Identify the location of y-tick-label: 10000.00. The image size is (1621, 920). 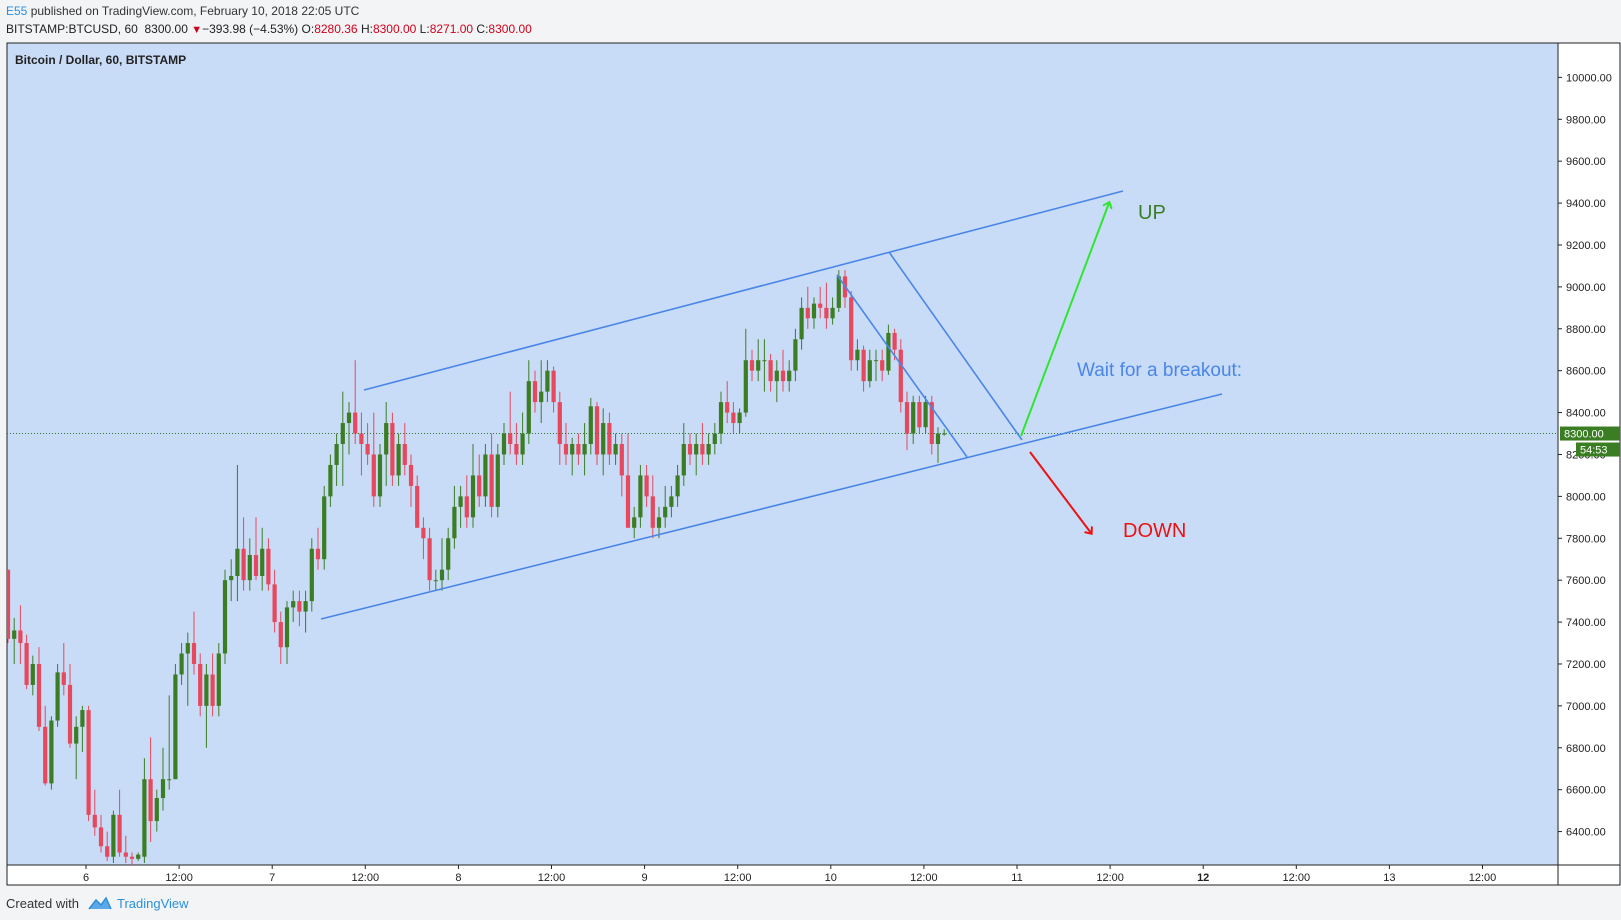
(1589, 78).